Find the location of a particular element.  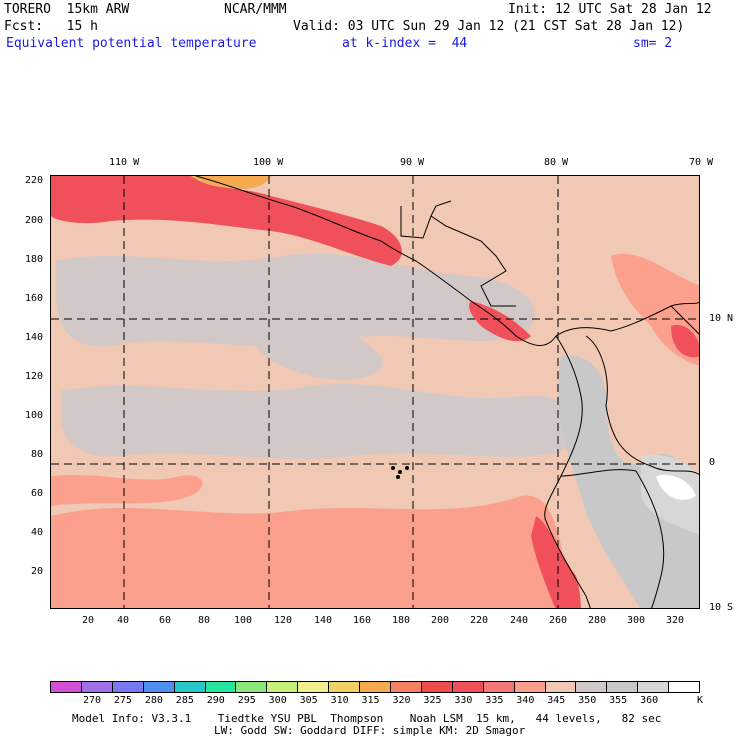

color-bar-label: 340 is located at coordinates (525, 700).